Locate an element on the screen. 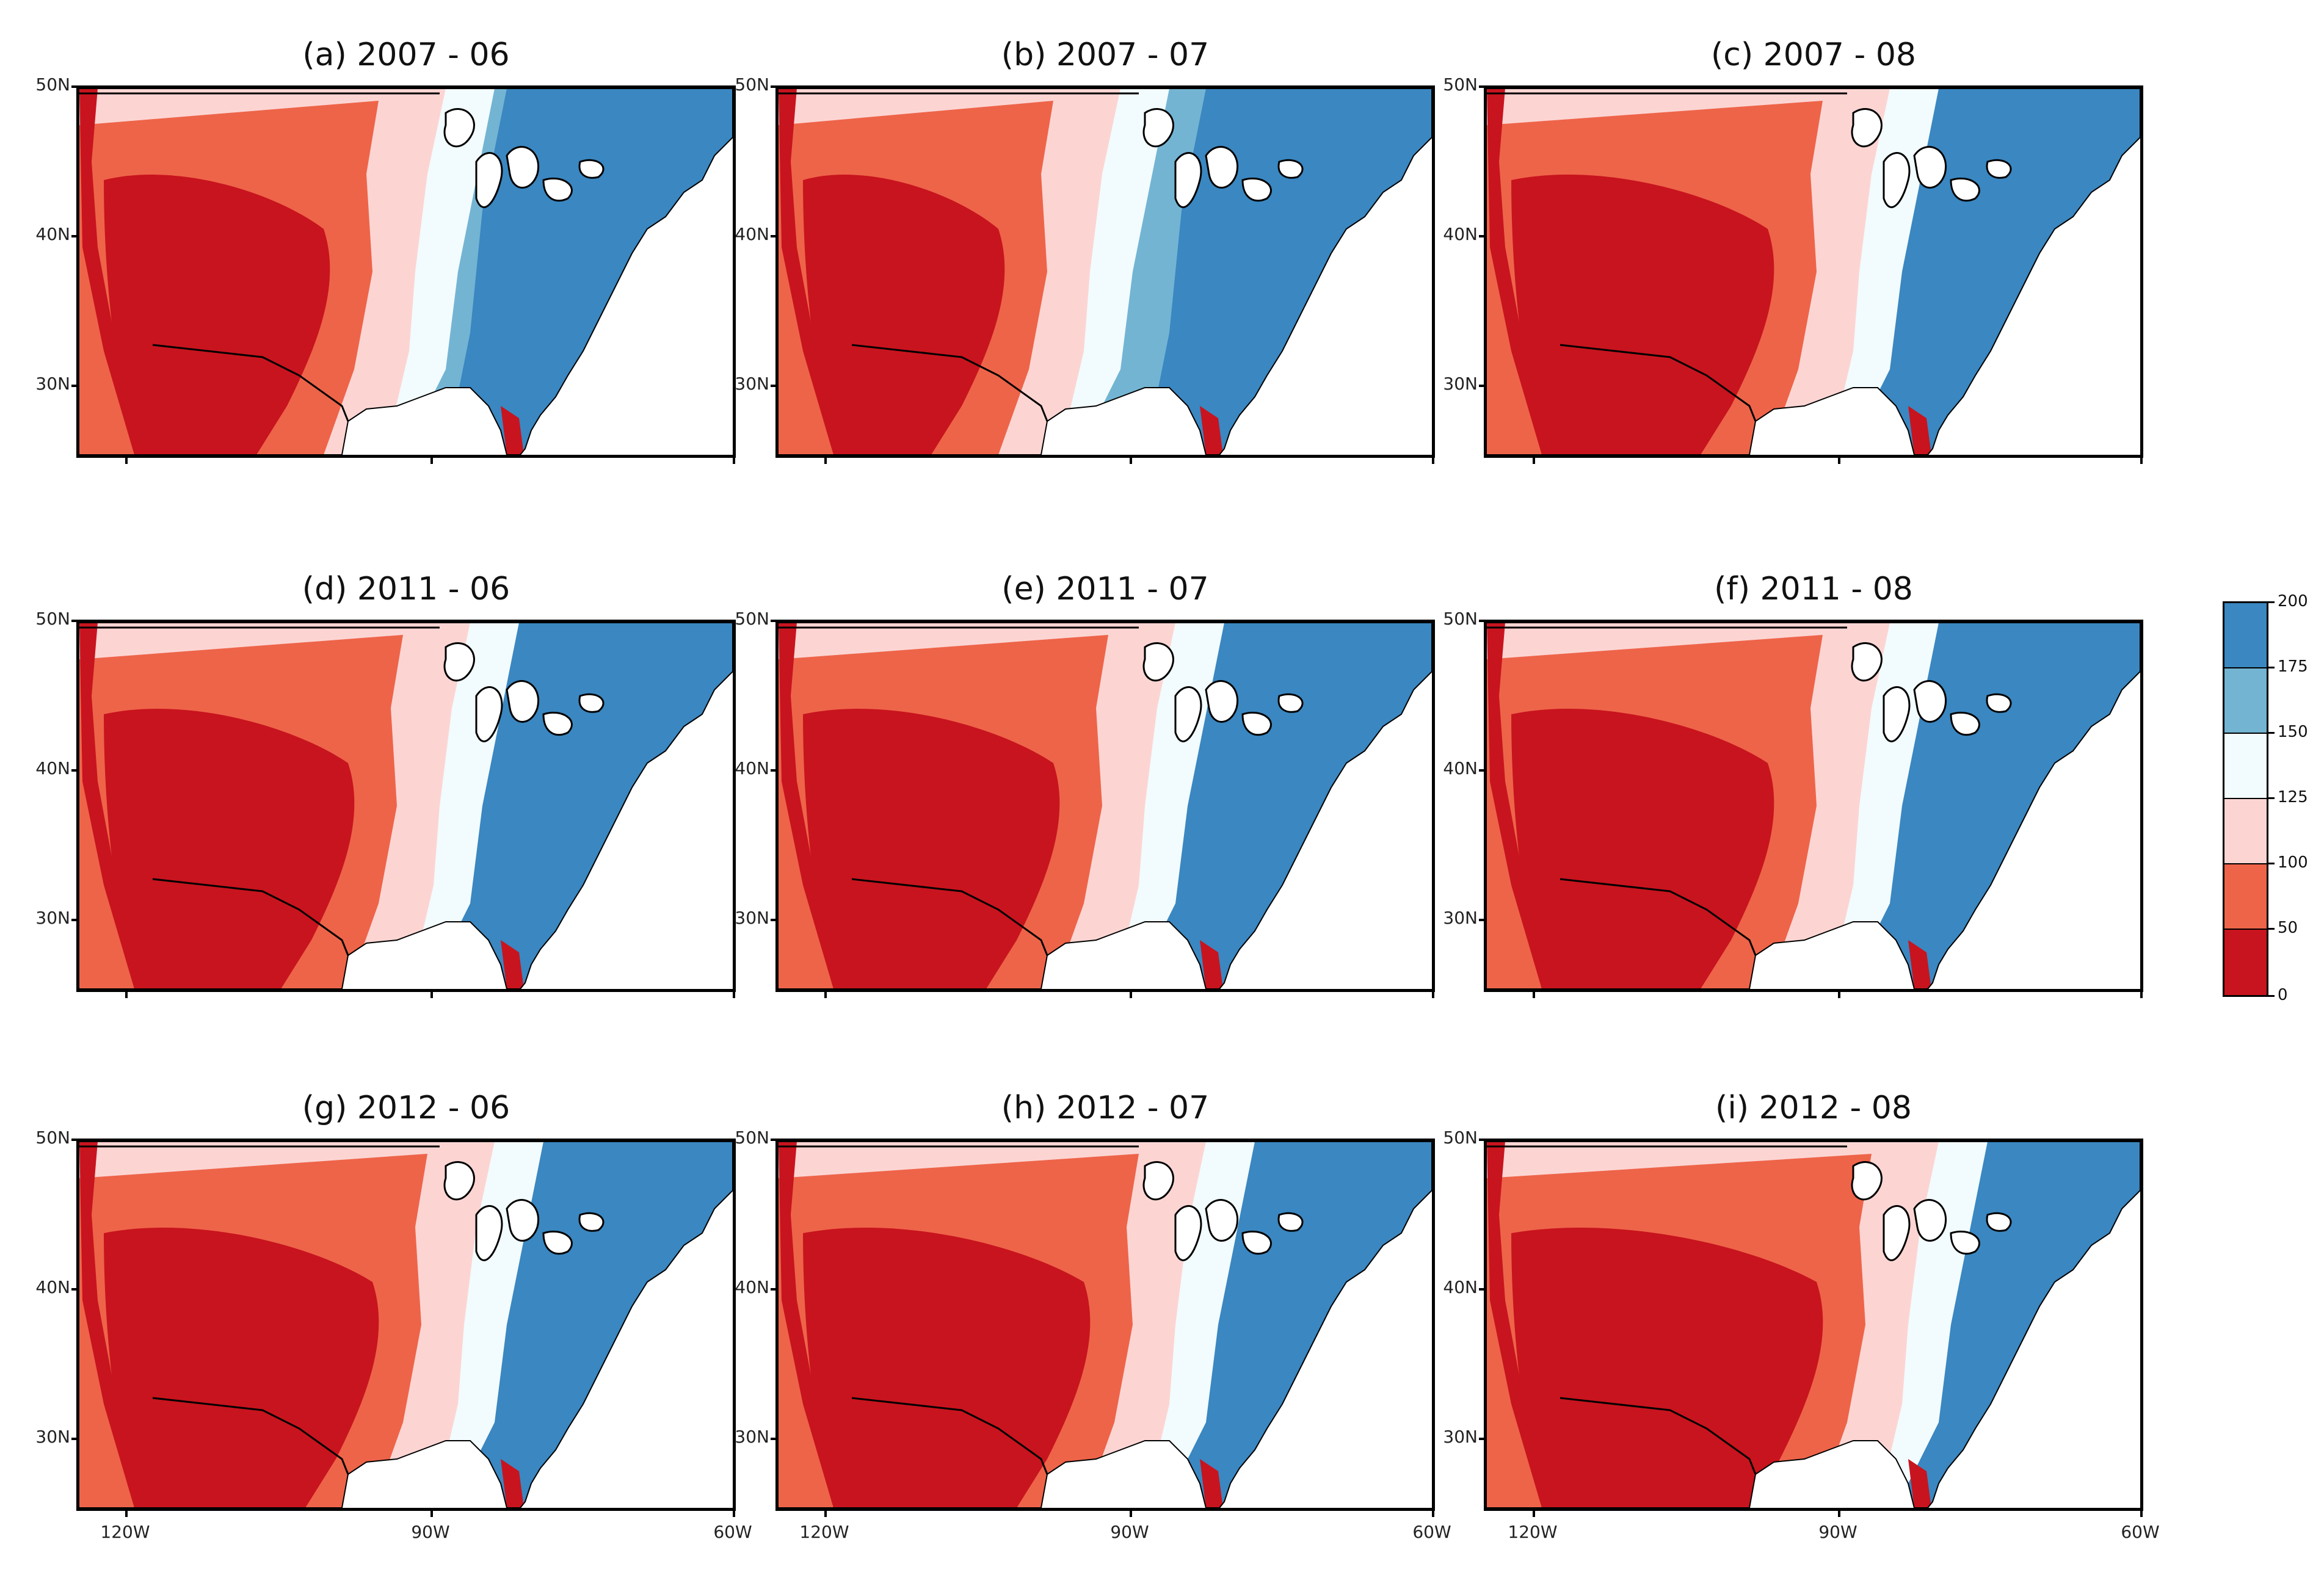  map-panel-b: (b) 2007 - 07 50N 40N 30N is located at coordinates (1085, 265).